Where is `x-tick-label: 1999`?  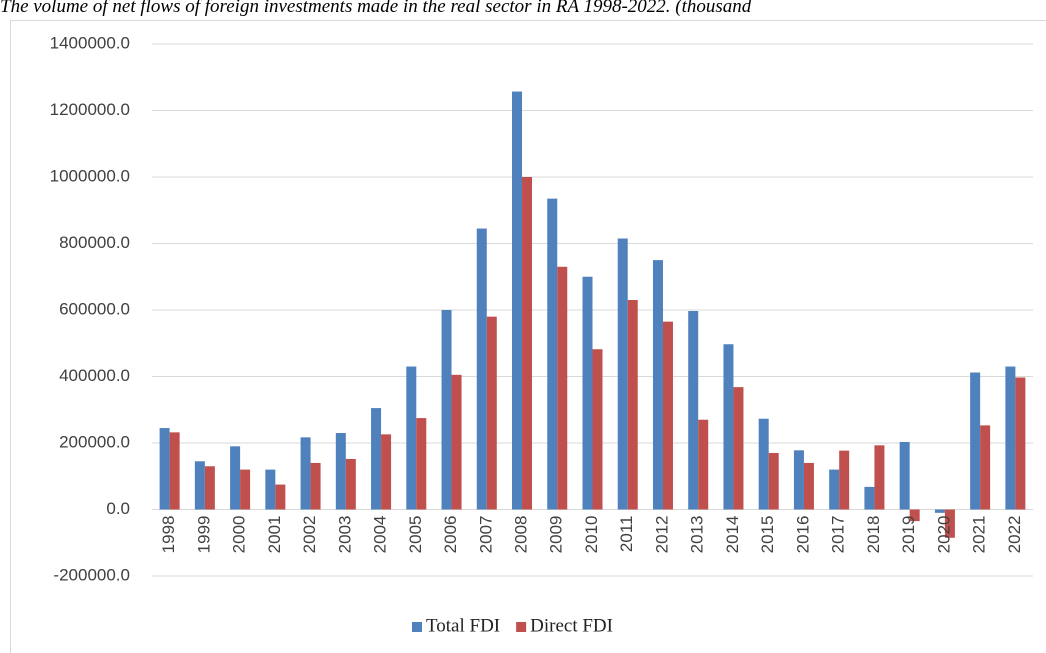
x-tick-label: 1999 is located at coordinates (203, 535).